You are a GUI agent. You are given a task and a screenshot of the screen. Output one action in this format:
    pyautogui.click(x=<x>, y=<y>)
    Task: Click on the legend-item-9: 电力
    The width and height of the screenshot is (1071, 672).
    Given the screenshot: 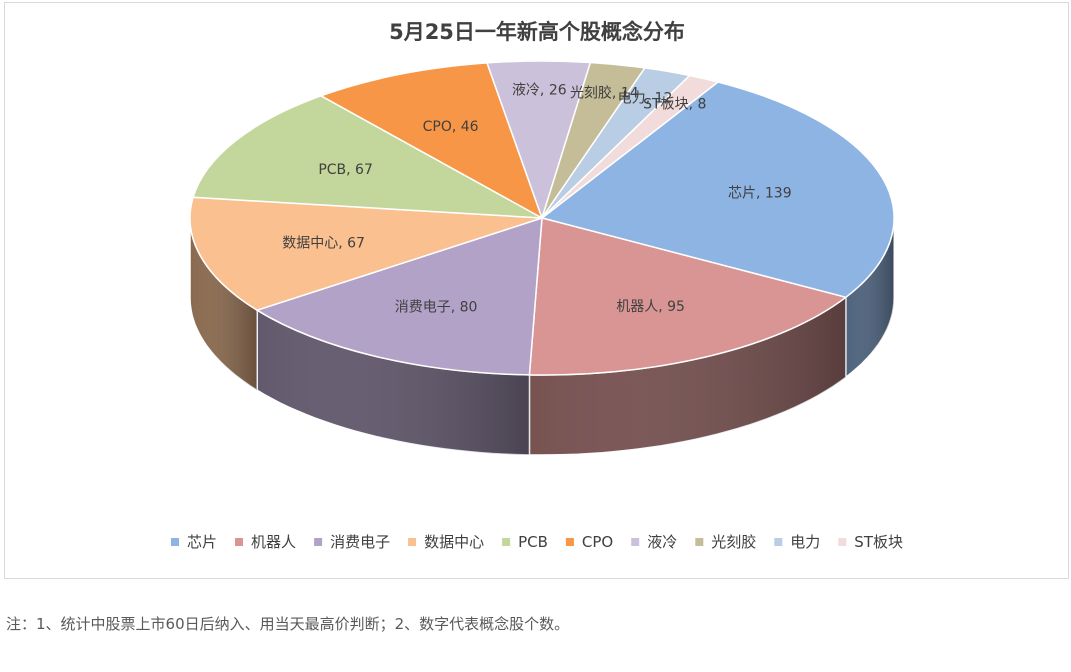 What is the action you would take?
    pyautogui.click(x=797, y=542)
    